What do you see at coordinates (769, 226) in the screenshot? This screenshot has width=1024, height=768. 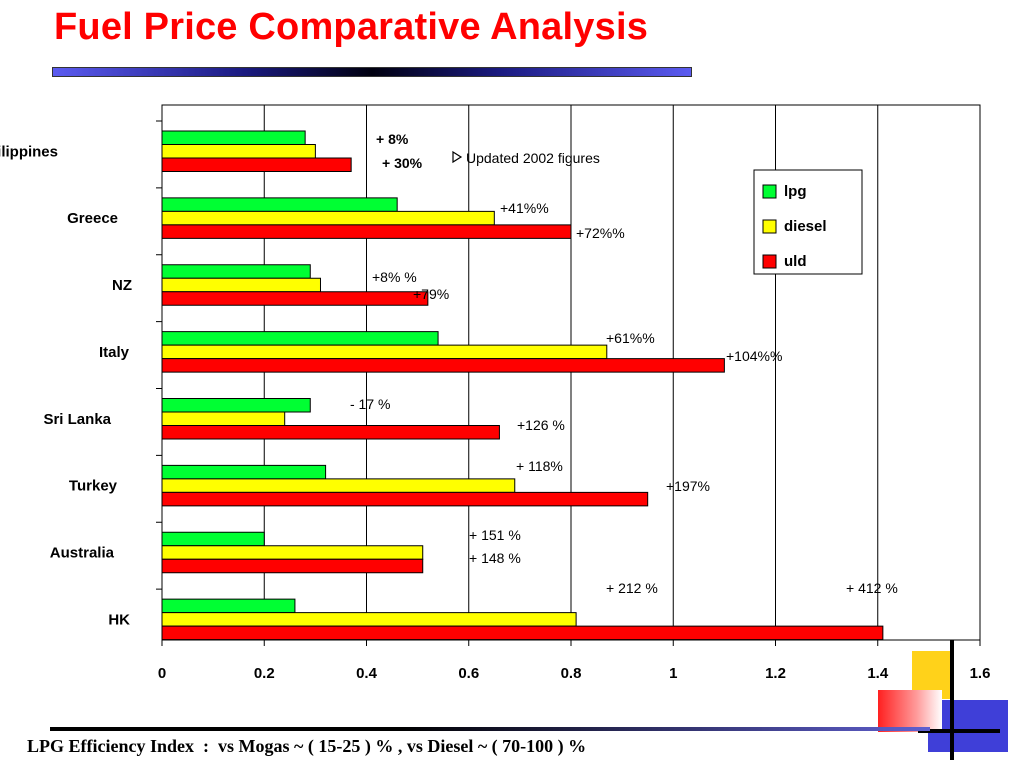 I see `legend-swatch-diesel` at bounding box center [769, 226].